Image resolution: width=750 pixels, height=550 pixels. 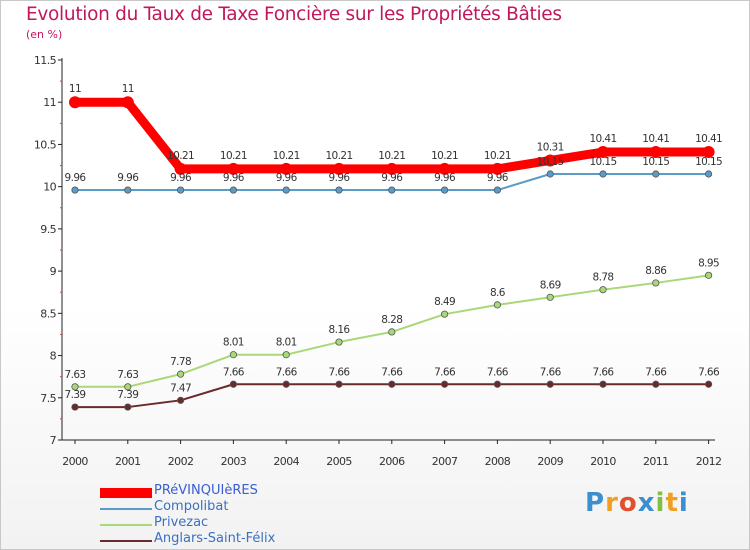 I want to click on x-tick-label: 2011, so click(x=656, y=461).